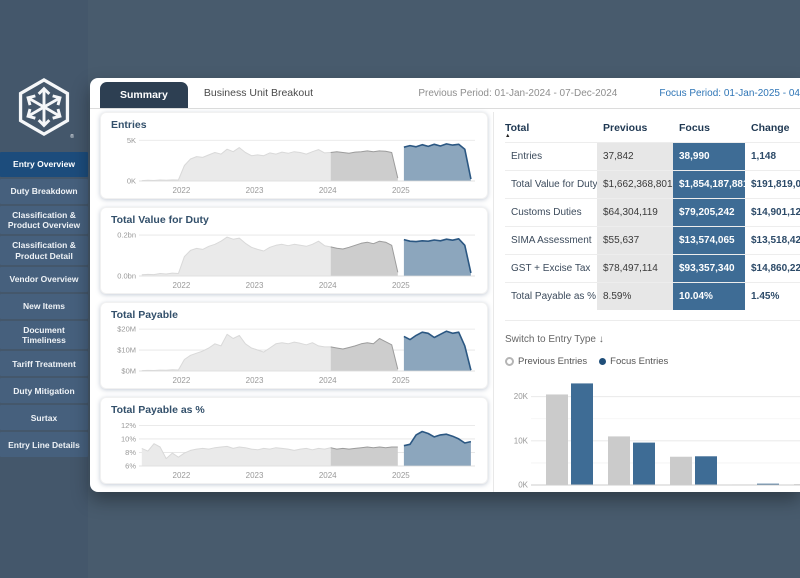  What do you see at coordinates (772, 268) in the screenshot?
I see `cell-change: $14,860,226` at bounding box center [772, 268].